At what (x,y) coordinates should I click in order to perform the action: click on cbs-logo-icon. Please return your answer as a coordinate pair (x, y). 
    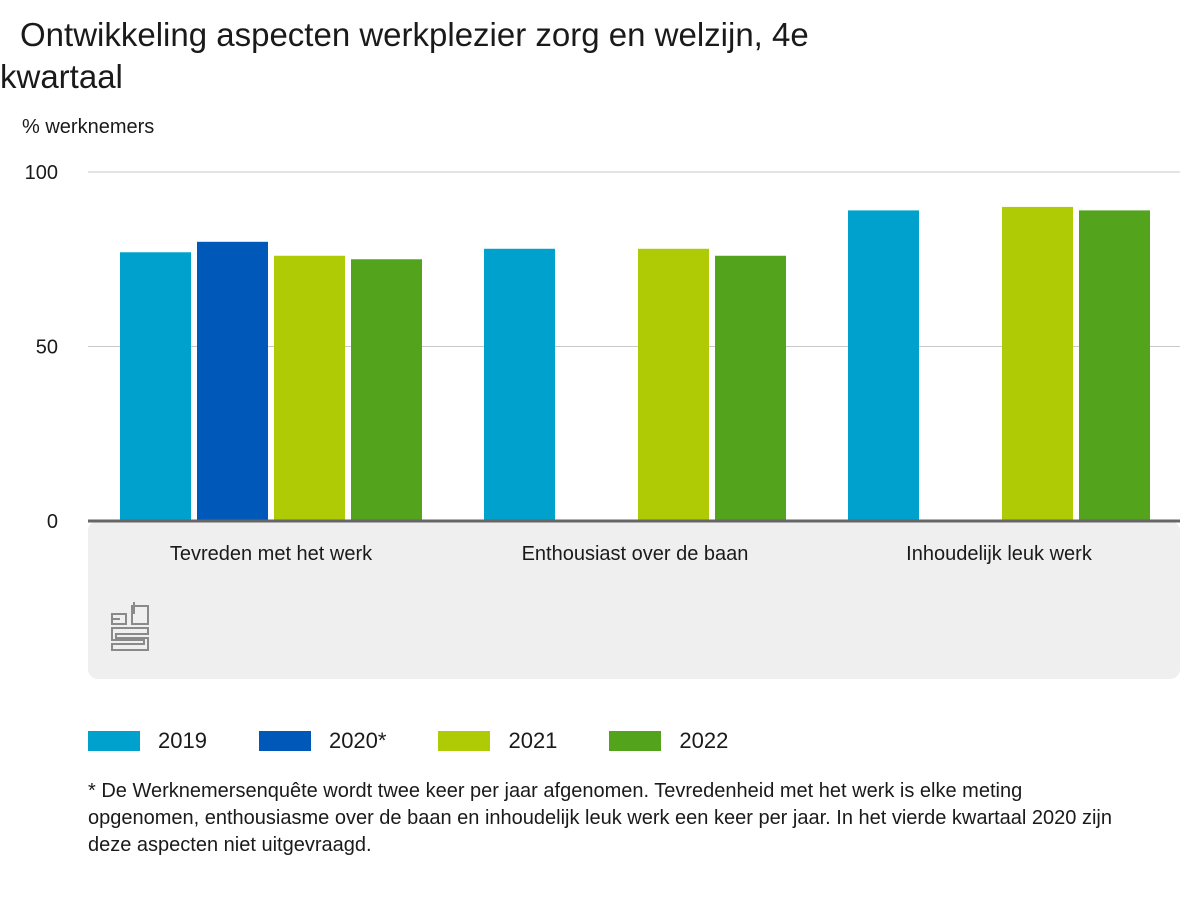
    Looking at the image, I should click on (130, 626).